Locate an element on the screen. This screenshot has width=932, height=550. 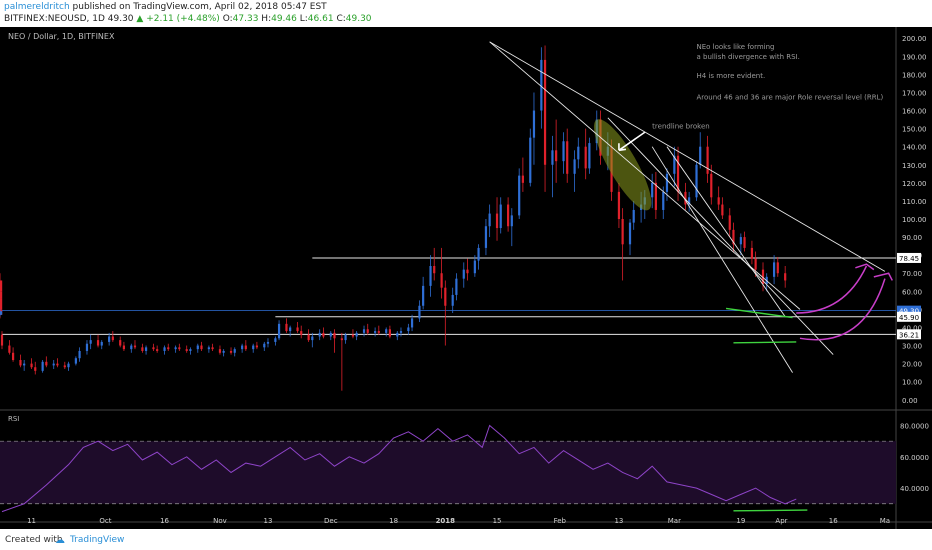
price-label-tag: 45.90 is located at coordinates (909, 316).